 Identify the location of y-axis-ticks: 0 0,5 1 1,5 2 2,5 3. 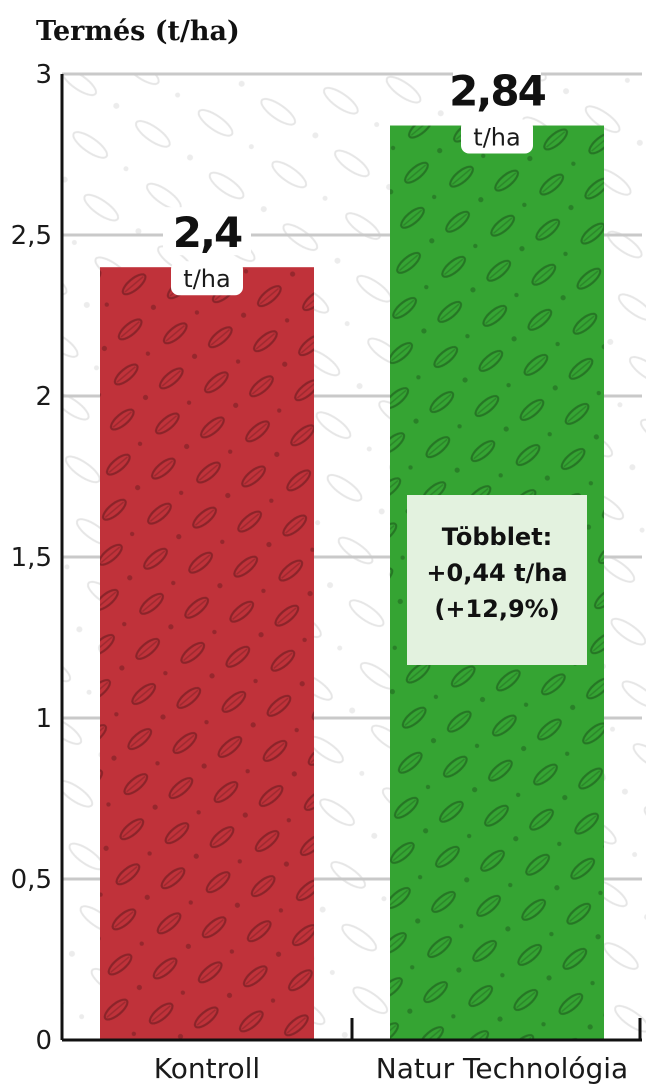
(31, 558).